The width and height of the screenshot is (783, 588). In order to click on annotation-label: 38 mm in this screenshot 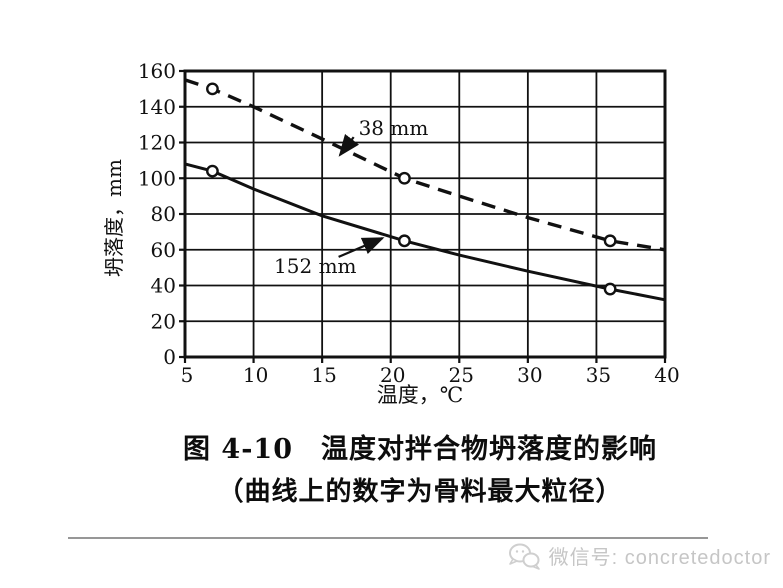, I will do `click(394, 128)`.